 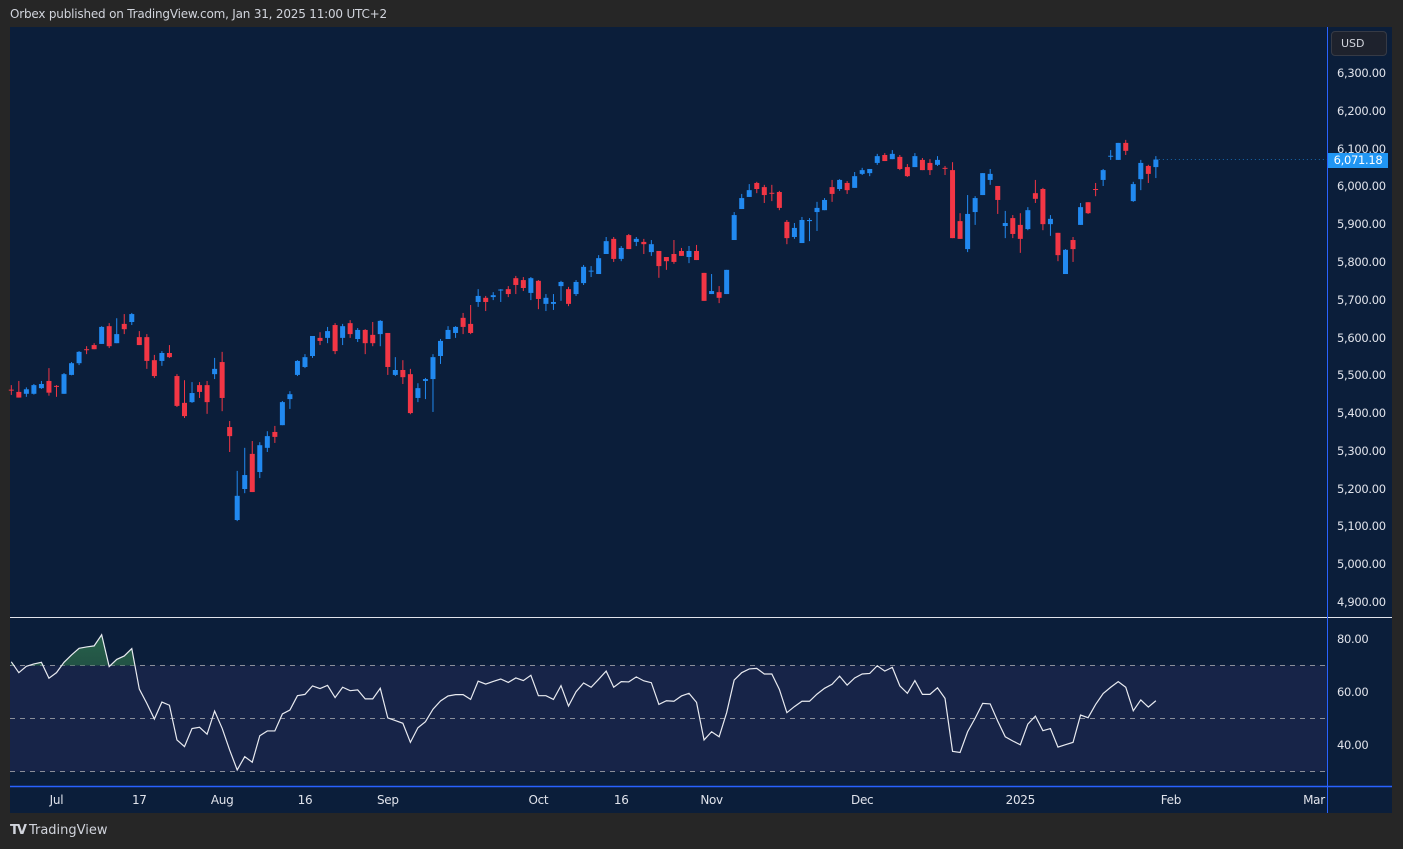 I want to click on footer-brand: TV TradingView, so click(x=58, y=830).